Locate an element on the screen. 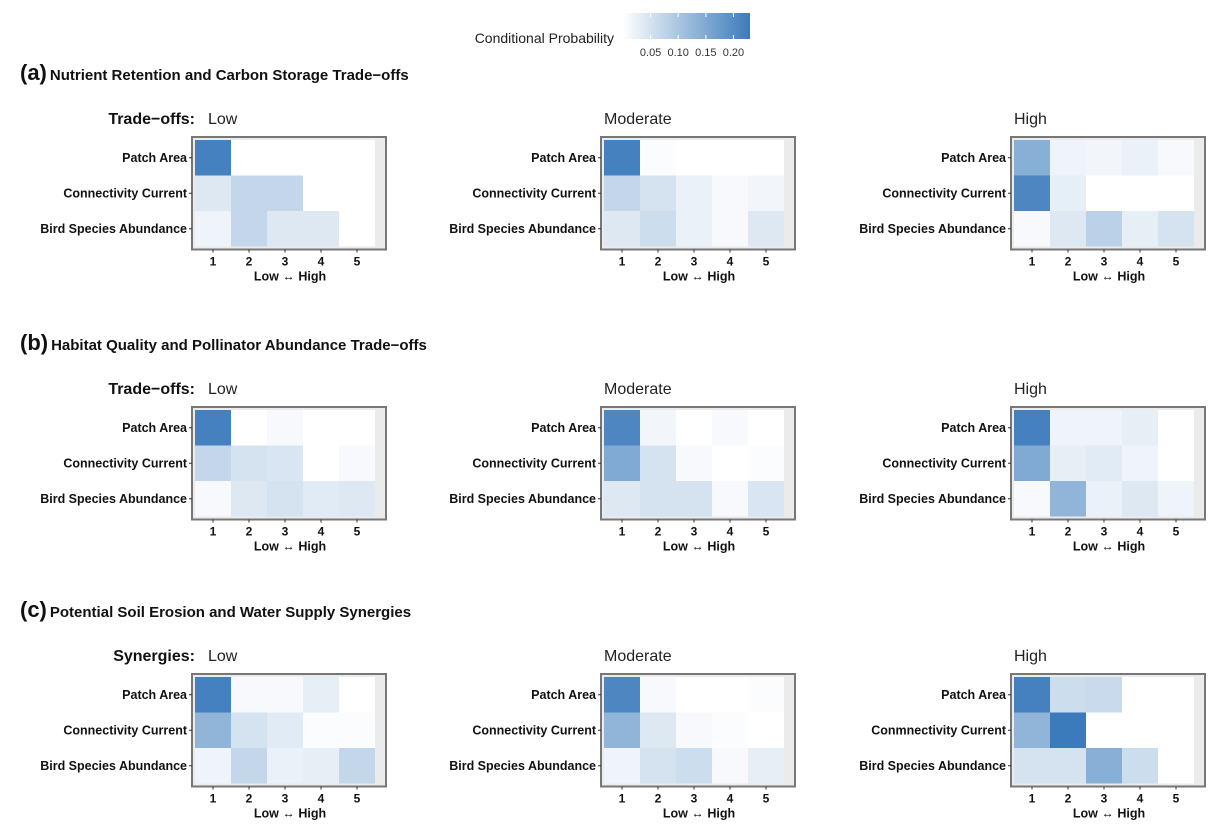 The image size is (1213, 832). group-tag: (a) is located at coordinates (33, 72).